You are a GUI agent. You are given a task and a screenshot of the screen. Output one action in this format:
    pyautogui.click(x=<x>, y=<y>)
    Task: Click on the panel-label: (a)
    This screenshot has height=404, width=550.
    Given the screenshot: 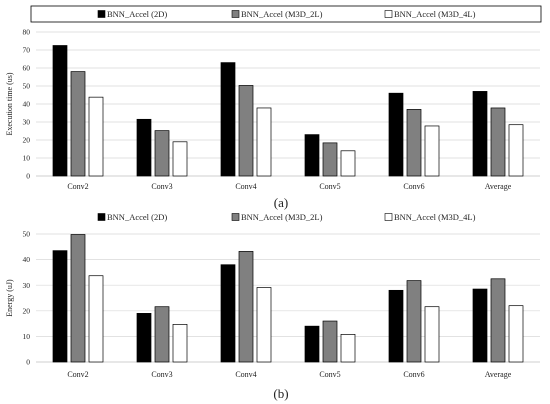 What is the action you would take?
    pyautogui.click(x=281, y=202)
    